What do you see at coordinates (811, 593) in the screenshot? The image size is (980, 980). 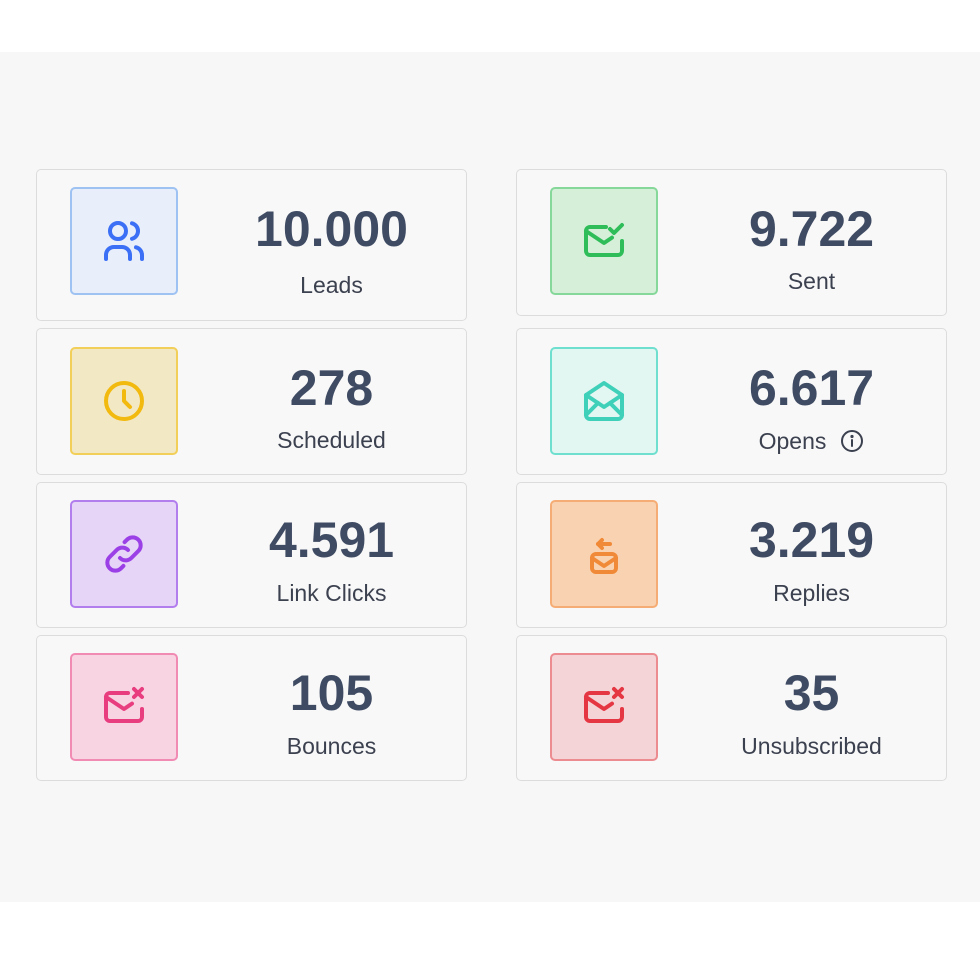 I see `replies-label: Replies` at bounding box center [811, 593].